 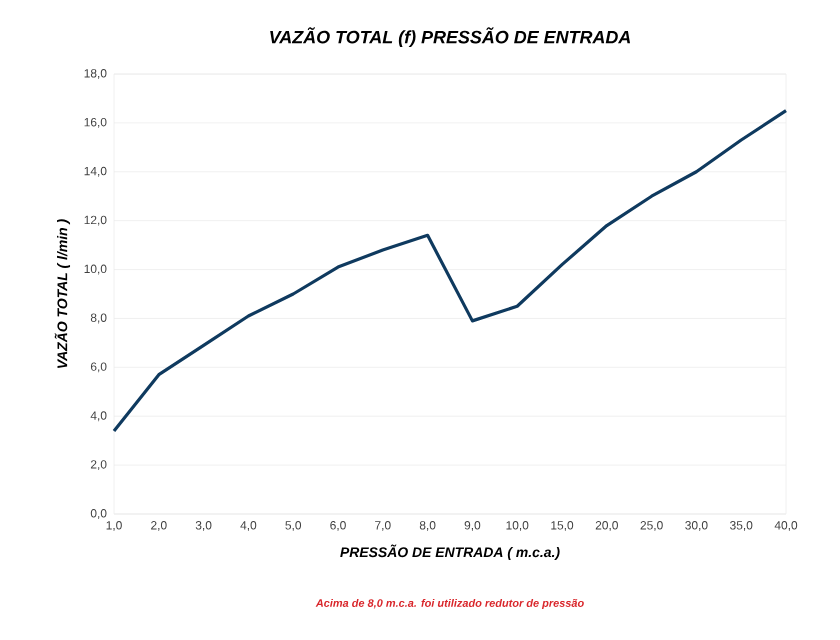 I want to click on chart-title: VAZÃO TOTAL (f) PRESSÃO DE ENTRADA, so click(x=450, y=37).